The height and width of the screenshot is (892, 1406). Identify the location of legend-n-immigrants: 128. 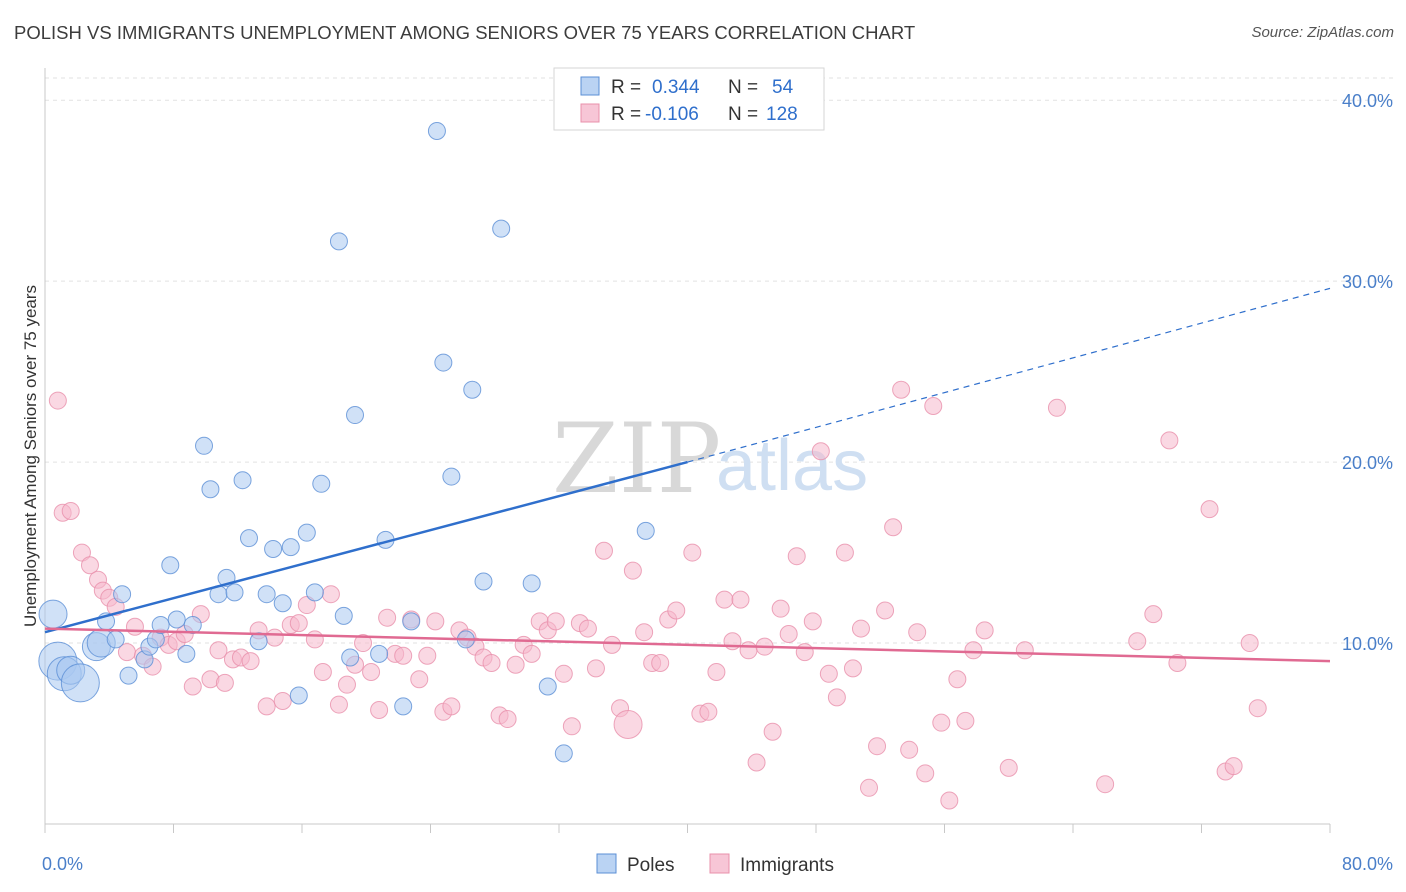
(782, 114).